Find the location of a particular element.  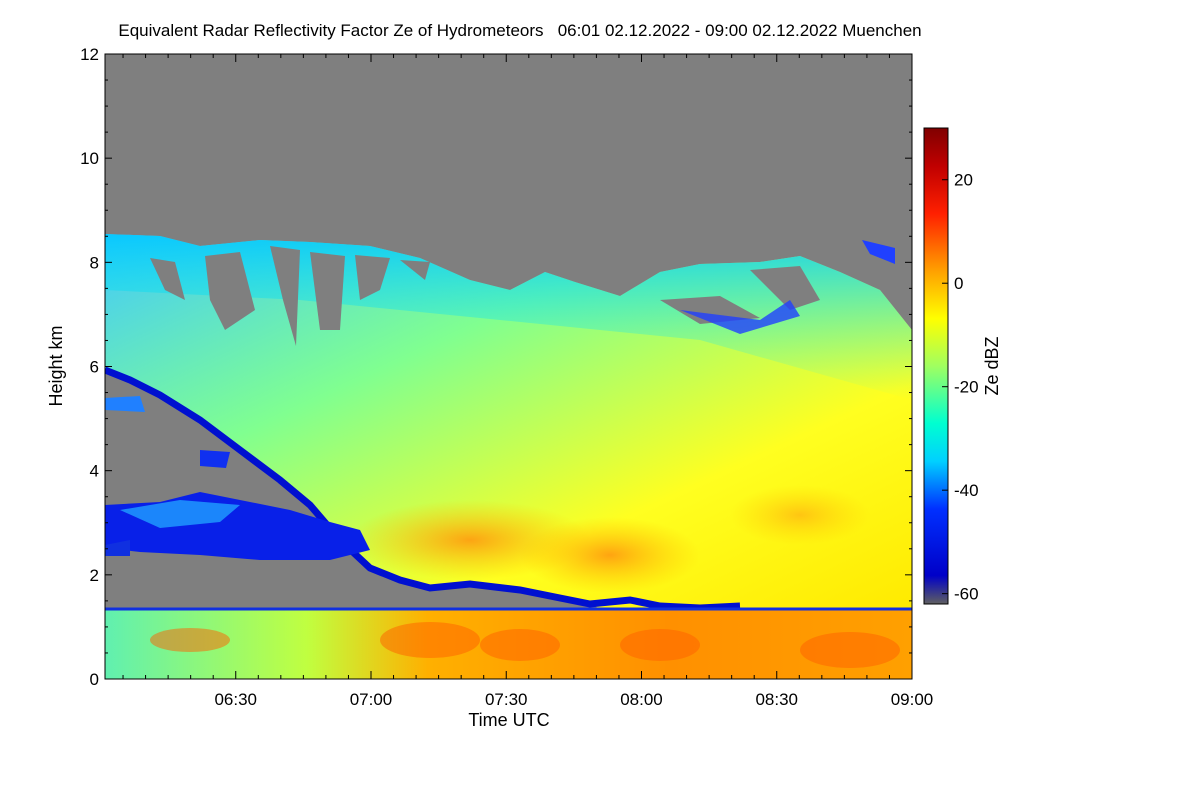

x-tick-label: 09:00 is located at coordinates (912, 699).